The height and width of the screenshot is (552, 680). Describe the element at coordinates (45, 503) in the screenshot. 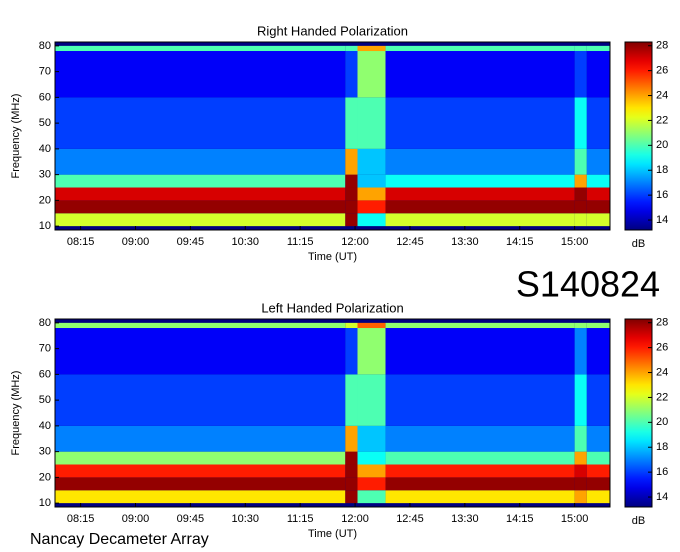

I see `y-tick-label: 10` at that location.